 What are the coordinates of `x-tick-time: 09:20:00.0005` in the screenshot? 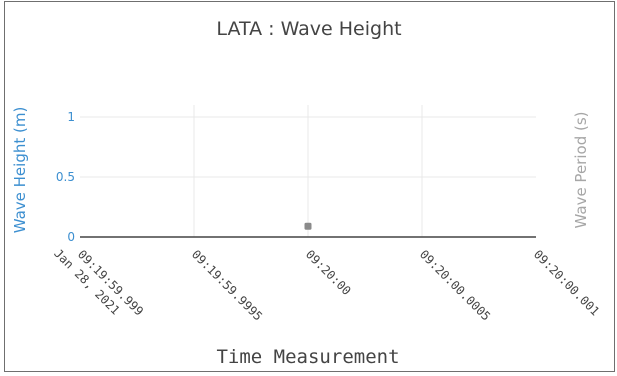 It's located at (455, 285).